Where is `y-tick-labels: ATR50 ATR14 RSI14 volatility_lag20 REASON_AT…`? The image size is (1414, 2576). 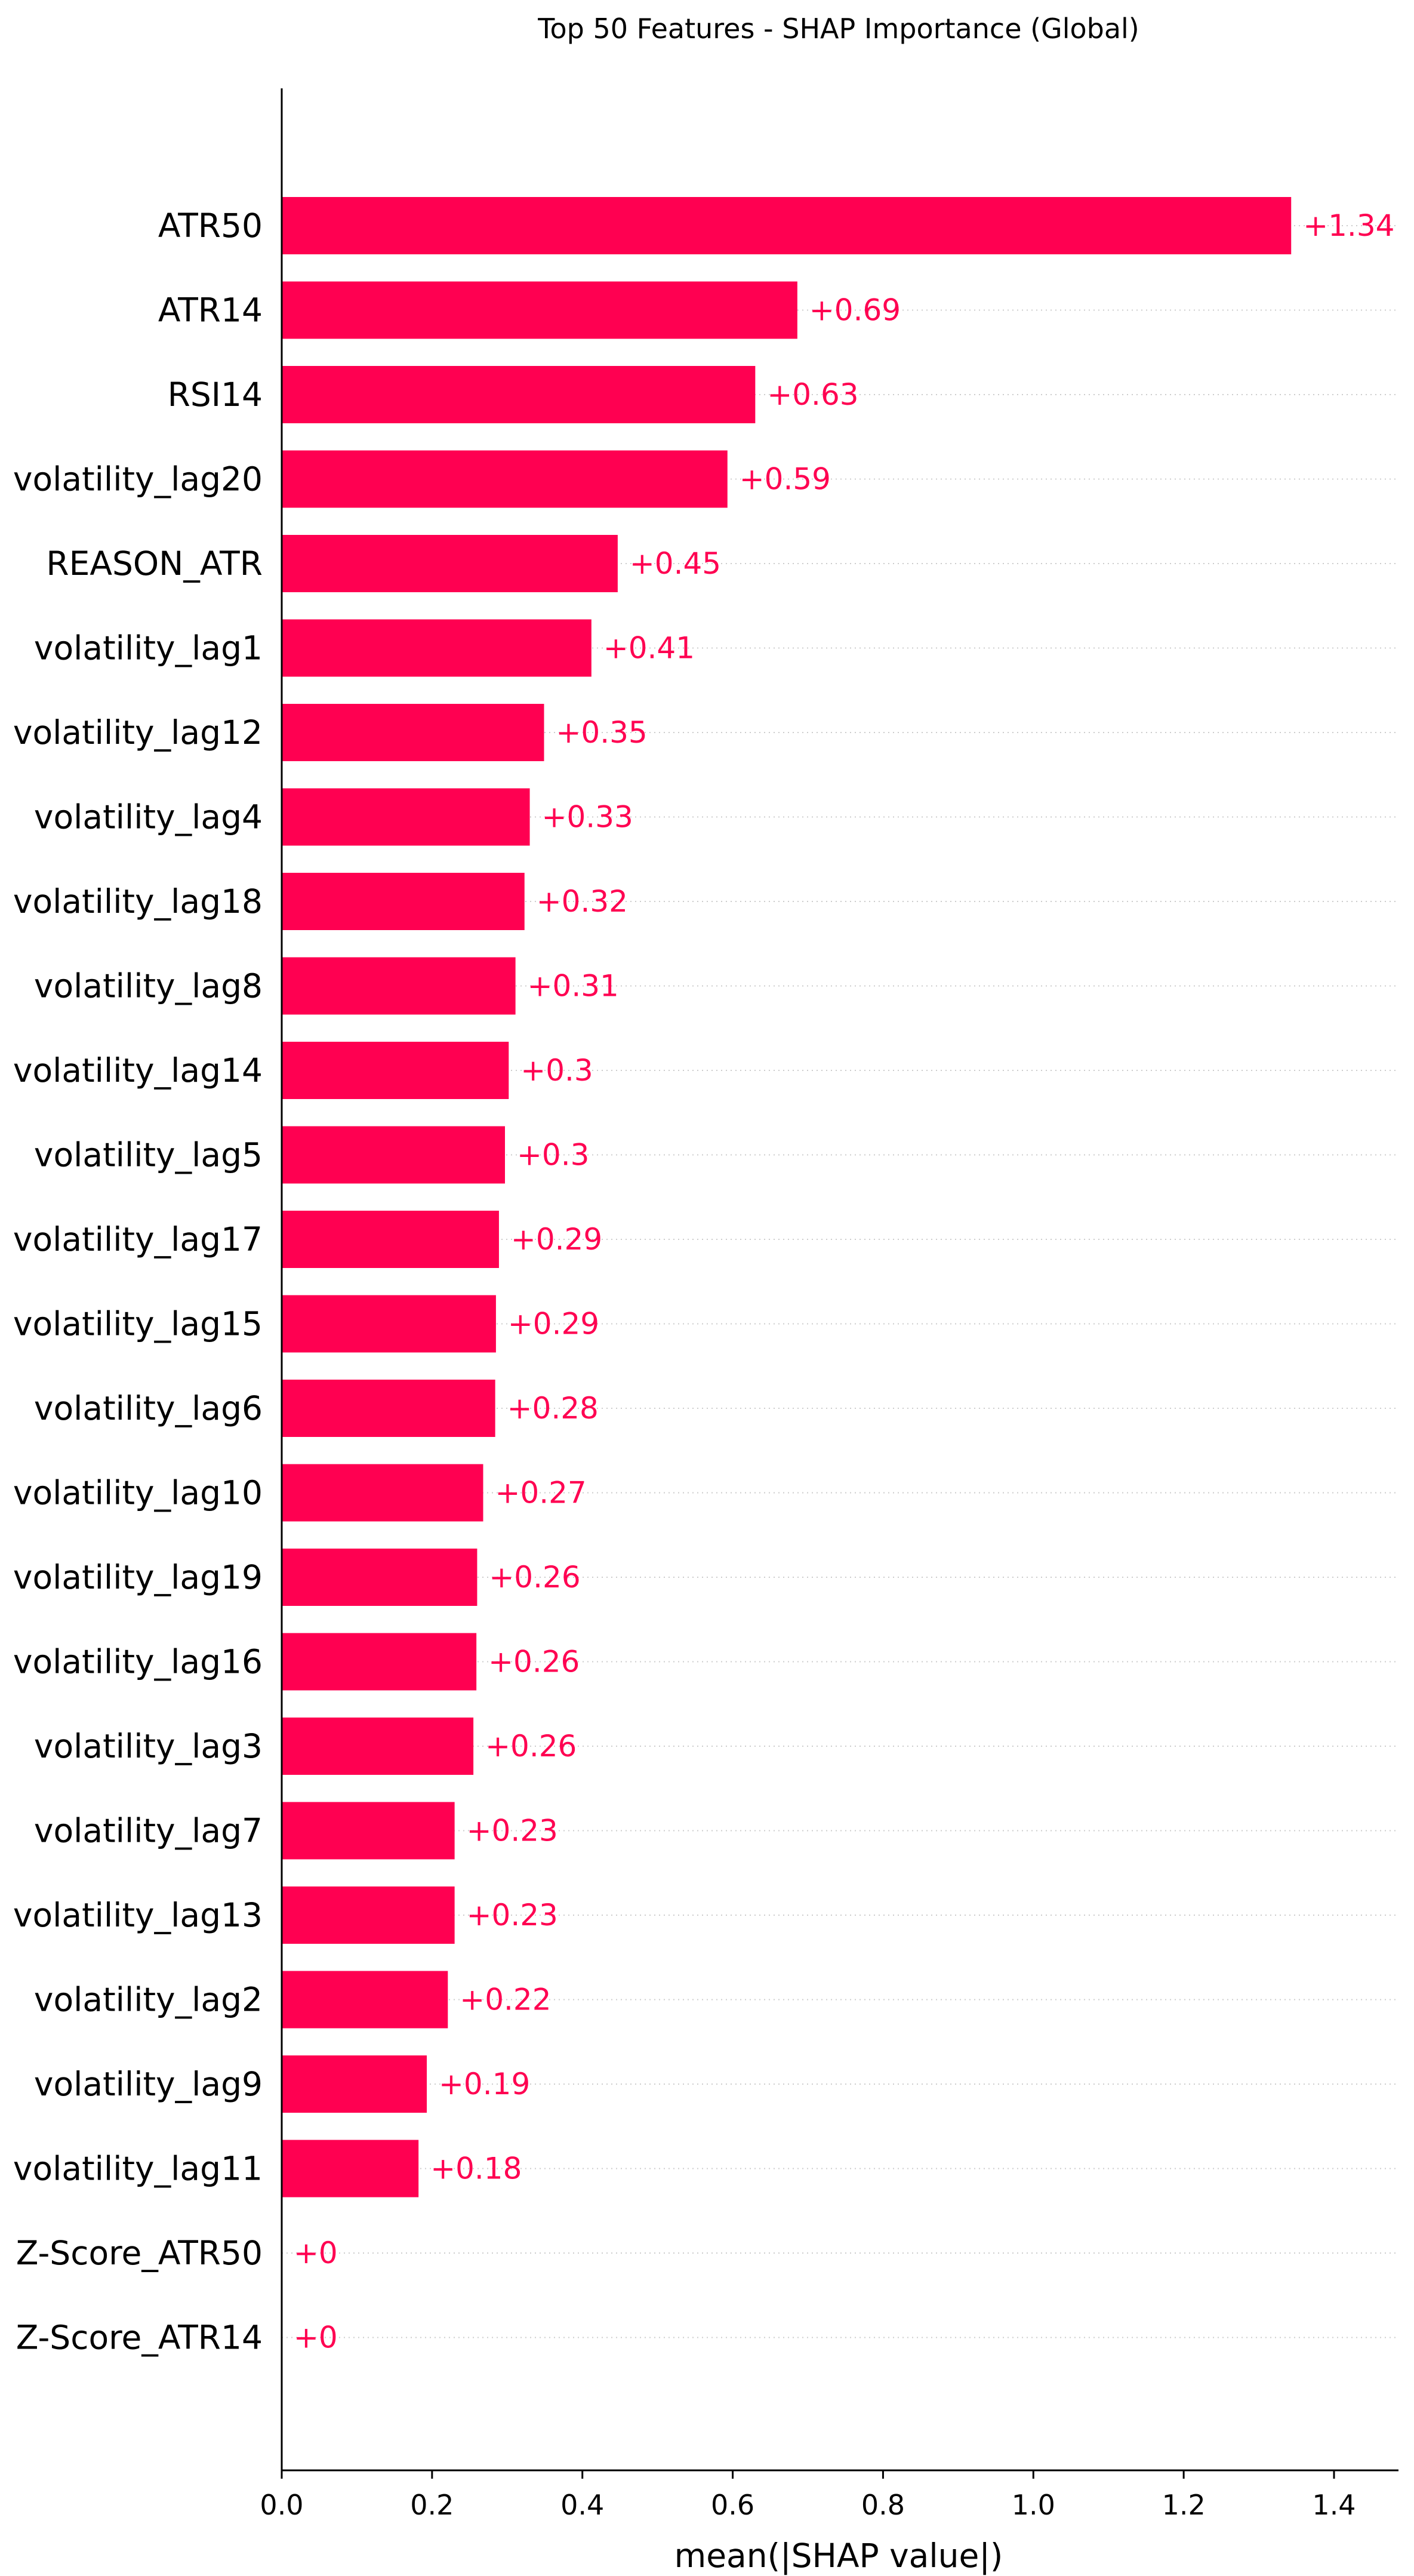 y-tick-labels: ATR50 ATR14 RSI14 volatility_lag20 REASON_AT… is located at coordinates (138, 1282).